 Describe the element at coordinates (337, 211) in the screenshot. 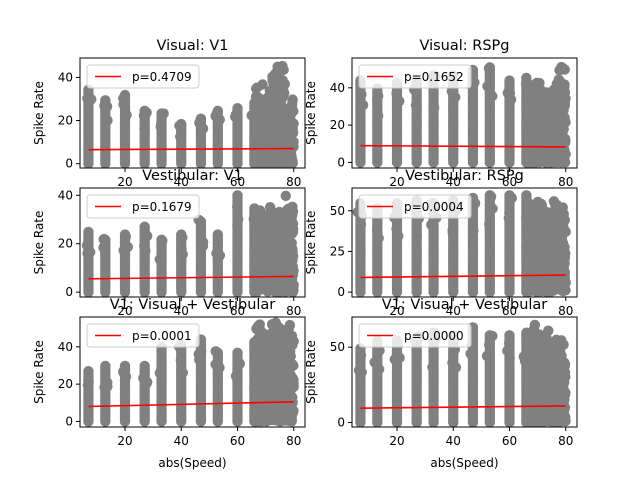

I see `y-tick-label: 50` at that location.